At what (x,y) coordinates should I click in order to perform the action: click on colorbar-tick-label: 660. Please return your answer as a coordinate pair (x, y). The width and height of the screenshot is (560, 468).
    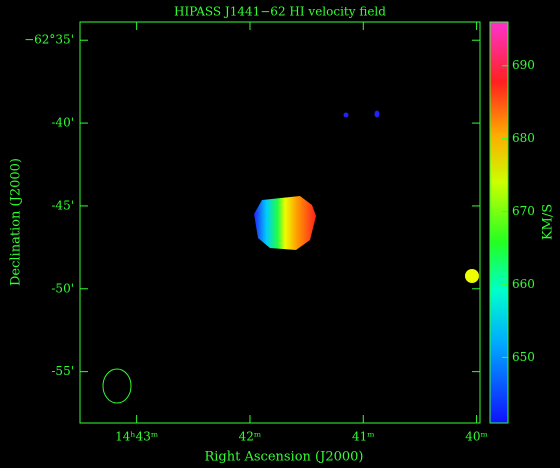
    Looking at the image, I should click on (523, 284).